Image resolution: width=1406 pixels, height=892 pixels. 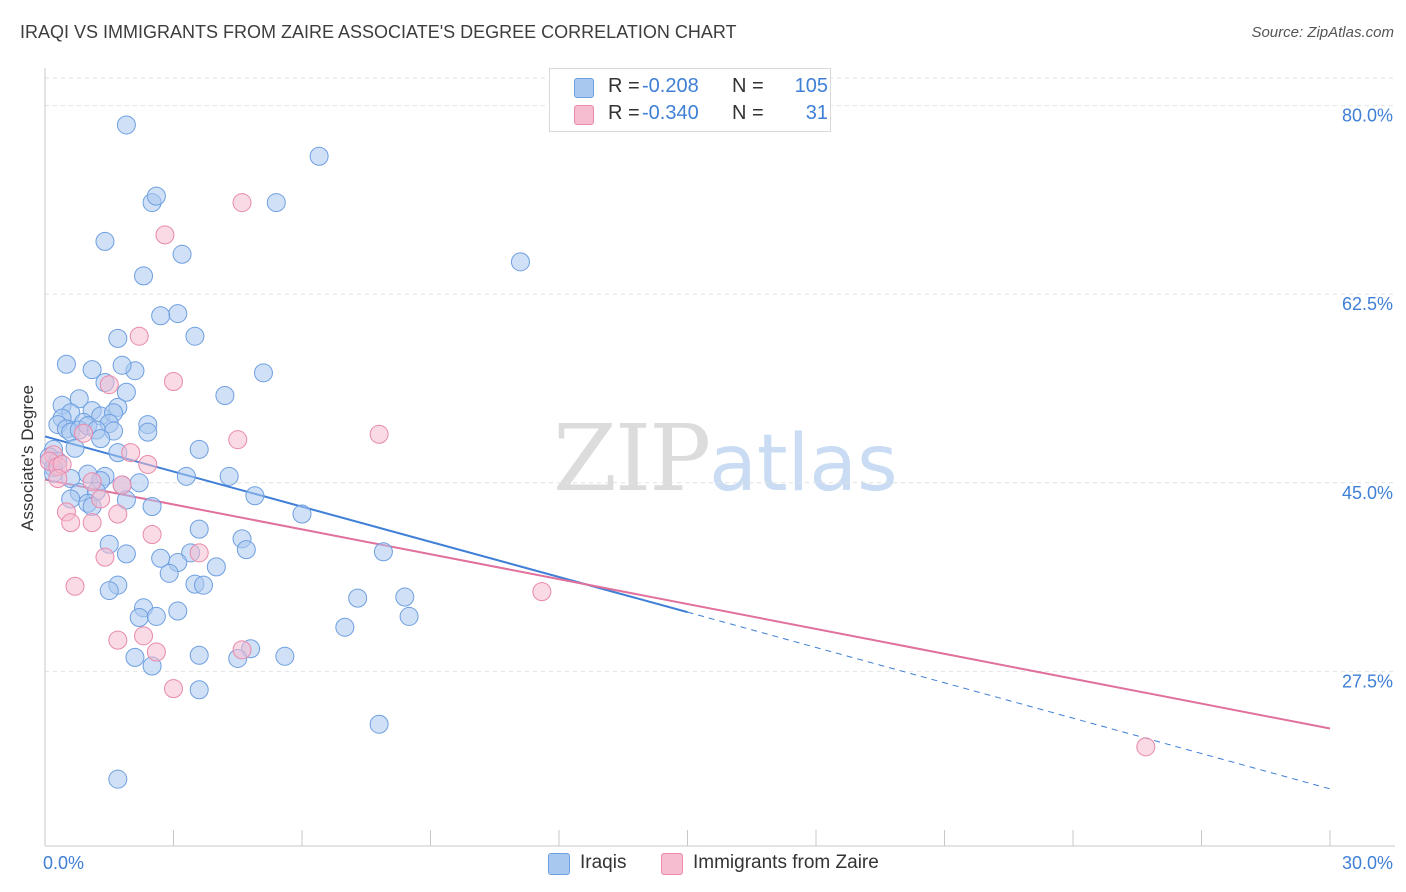 I want to click on n-value: 105, so click(x=811, y=86).